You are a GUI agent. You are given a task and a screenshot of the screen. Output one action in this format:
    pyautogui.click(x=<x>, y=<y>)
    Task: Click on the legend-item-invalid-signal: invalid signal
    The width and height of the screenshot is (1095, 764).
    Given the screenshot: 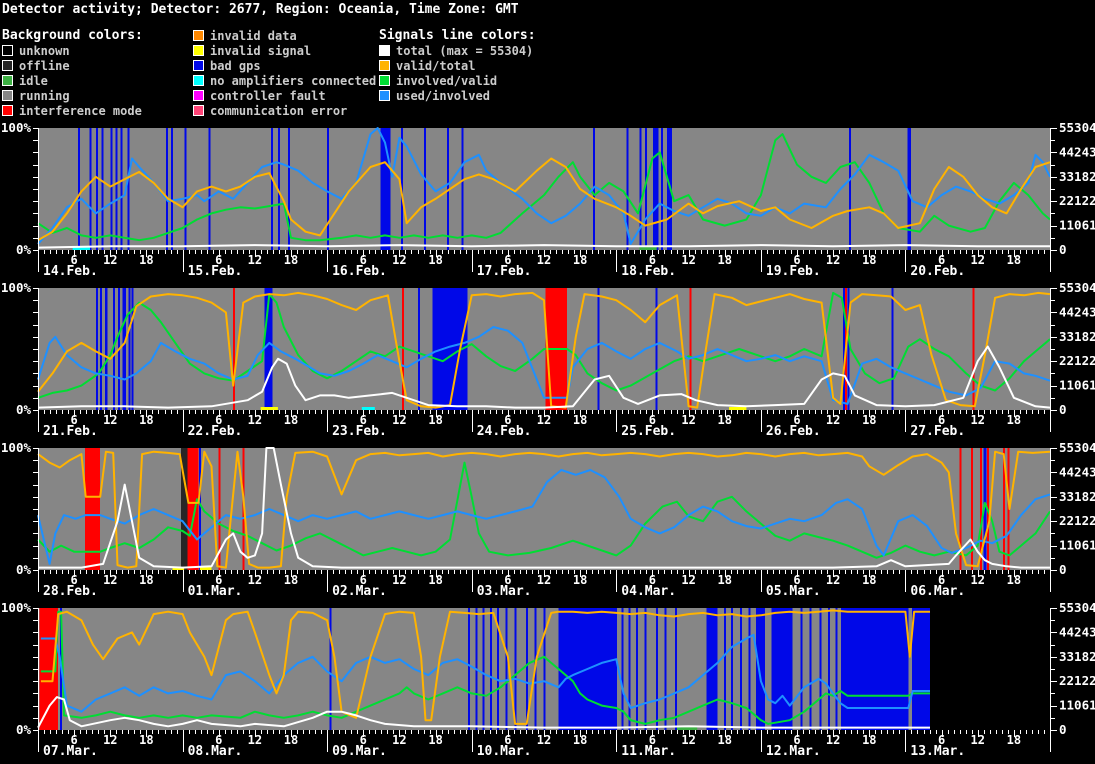 What is the action you would take?
    pyautogui.click(x=284, y=50)
    